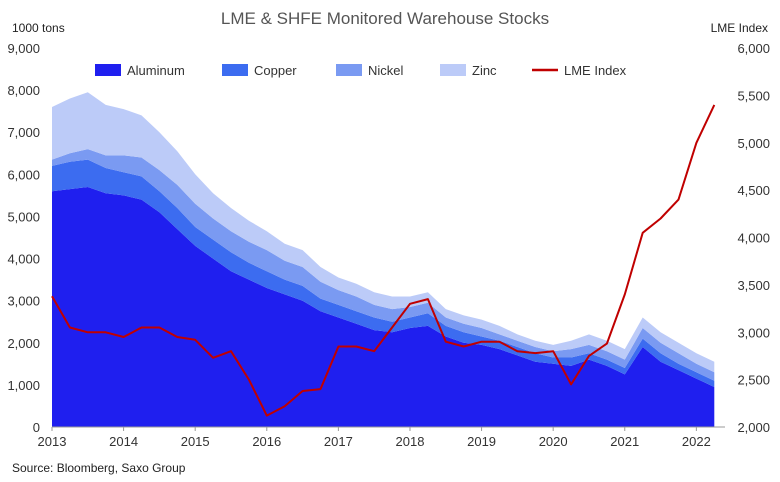 This screenshot has width=780, height=482. I want to click on y-right-tick-label: 4,500, so click(753, 190).